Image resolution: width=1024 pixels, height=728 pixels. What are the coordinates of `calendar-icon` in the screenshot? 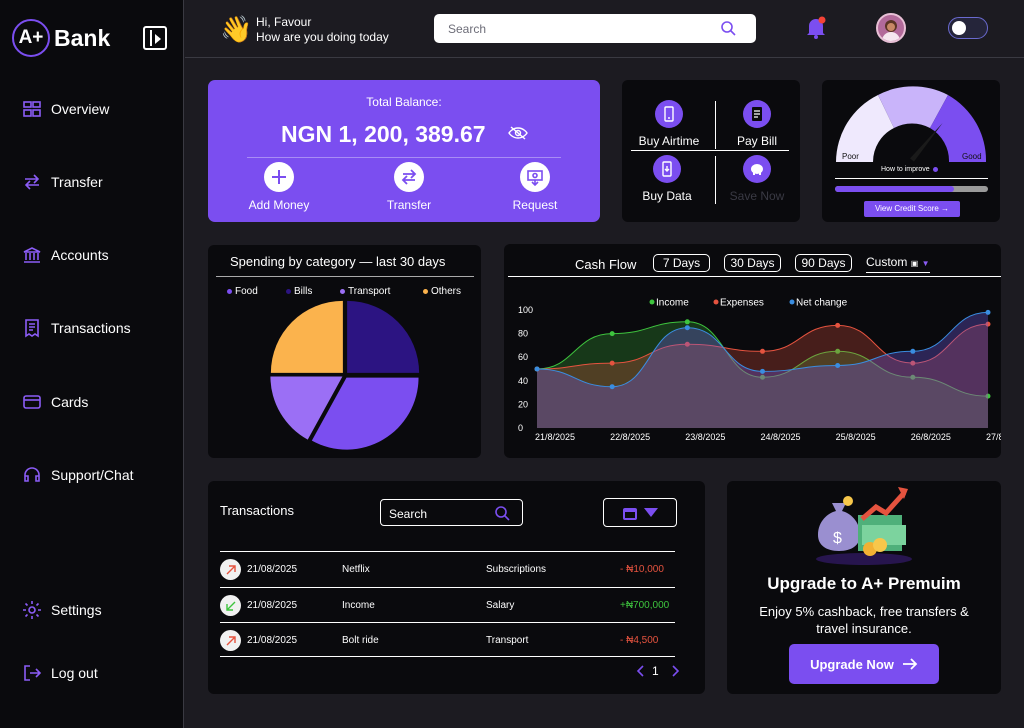 It's located at (630, 514).